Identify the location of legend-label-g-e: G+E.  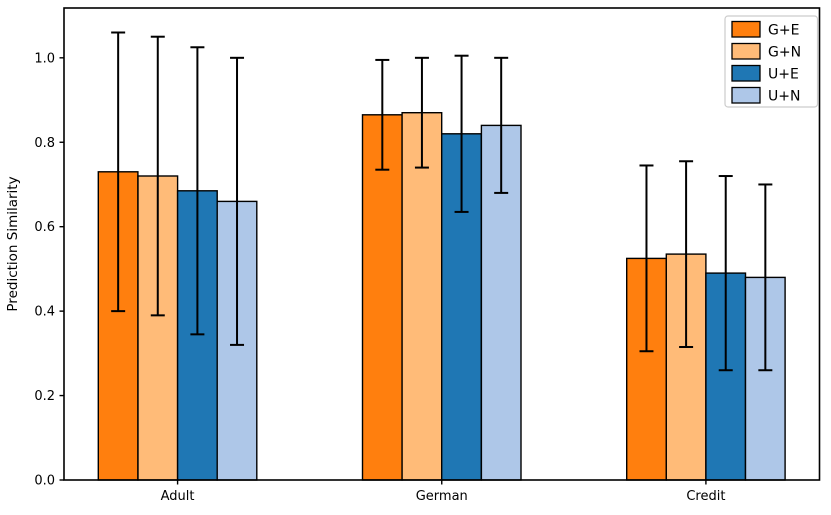
(783, 31).